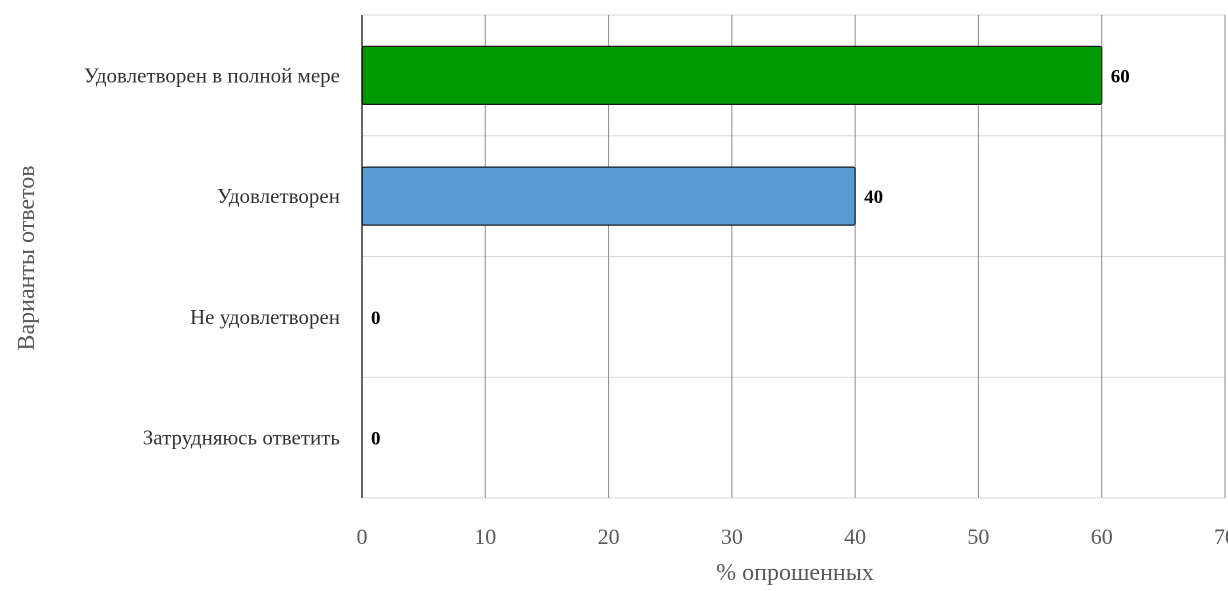  Describe the element at coordinates (1221, 536) in the screenshot. I see `x-tick-label: 70` at that location.